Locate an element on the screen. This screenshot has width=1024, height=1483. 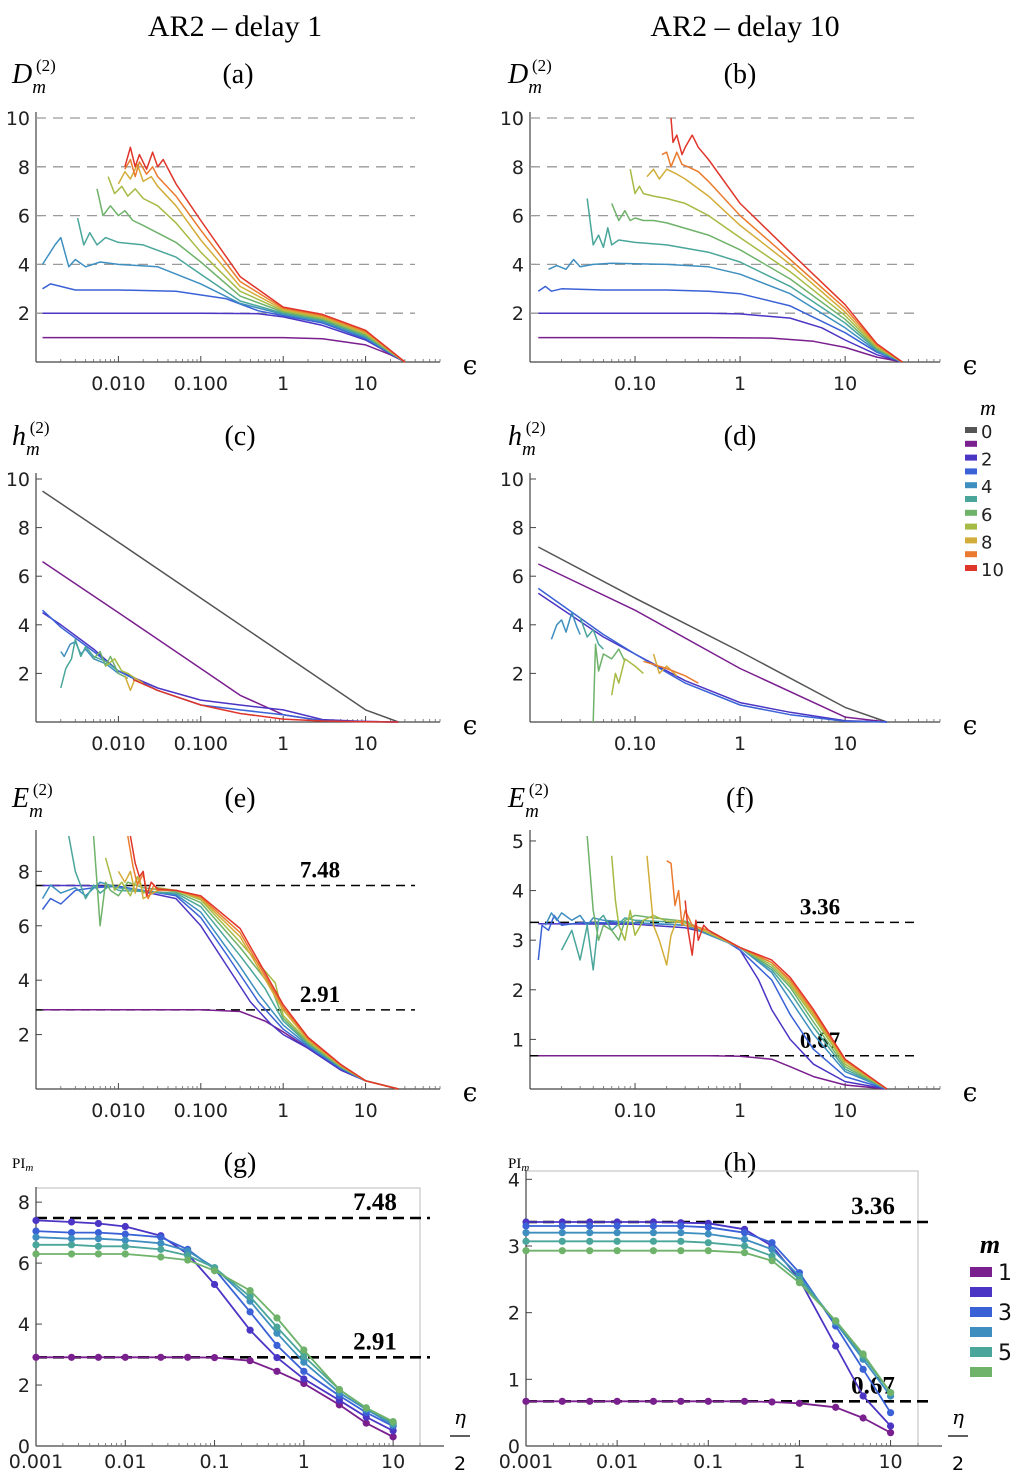
reference-line-label: 3.36 is located at coordinates (820, 906).